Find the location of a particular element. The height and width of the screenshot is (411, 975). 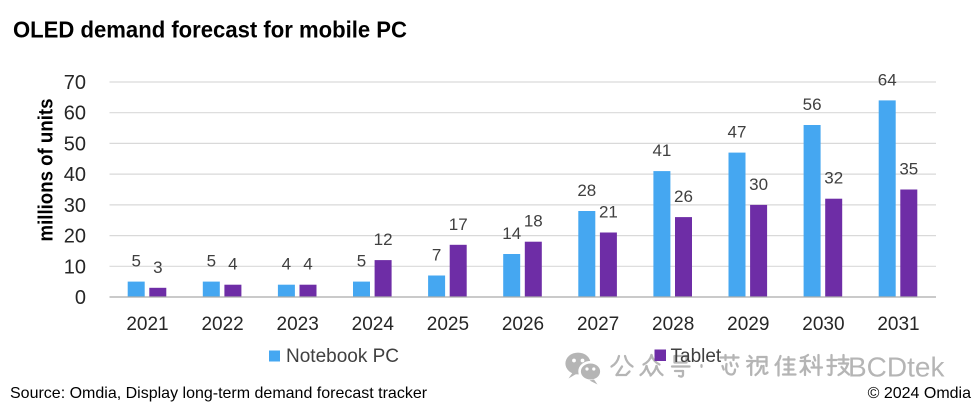

svg-text: 50 is located at coordinates (75, 144).